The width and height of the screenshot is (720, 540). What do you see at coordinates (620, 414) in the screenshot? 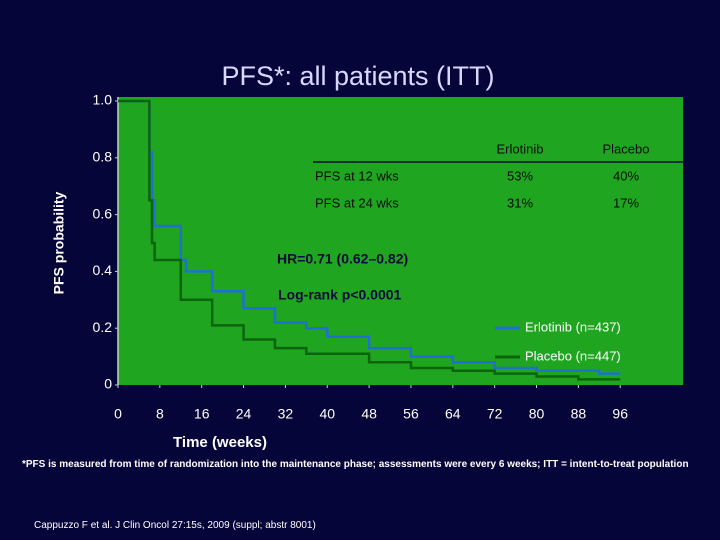
I see `x-tick-label: 96` at bounding box center [620, 414].